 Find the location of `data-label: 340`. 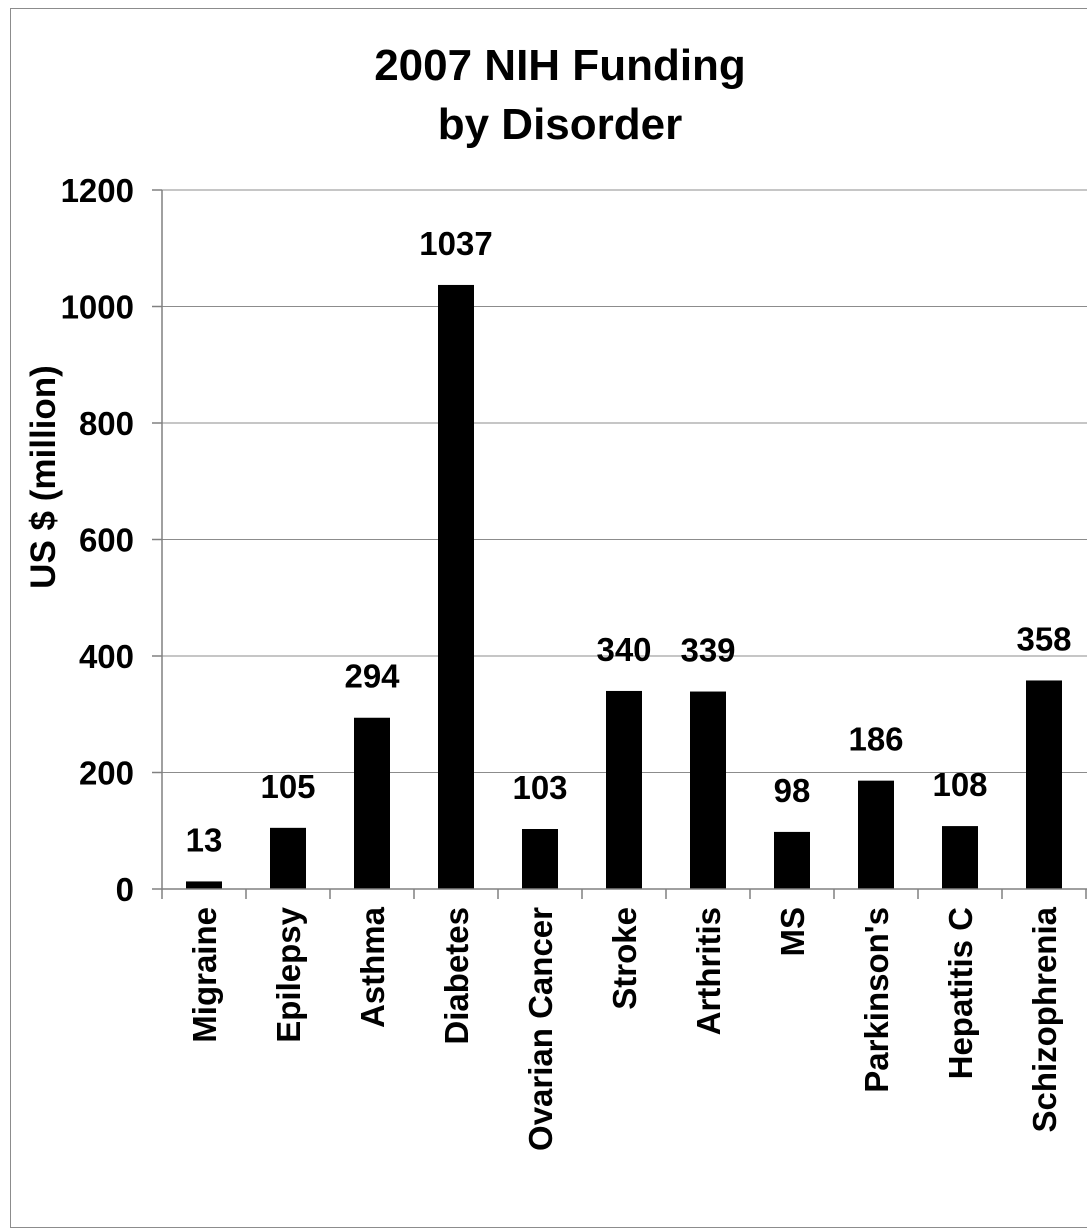

data-label: 340 is located at coordinates (623, 649).